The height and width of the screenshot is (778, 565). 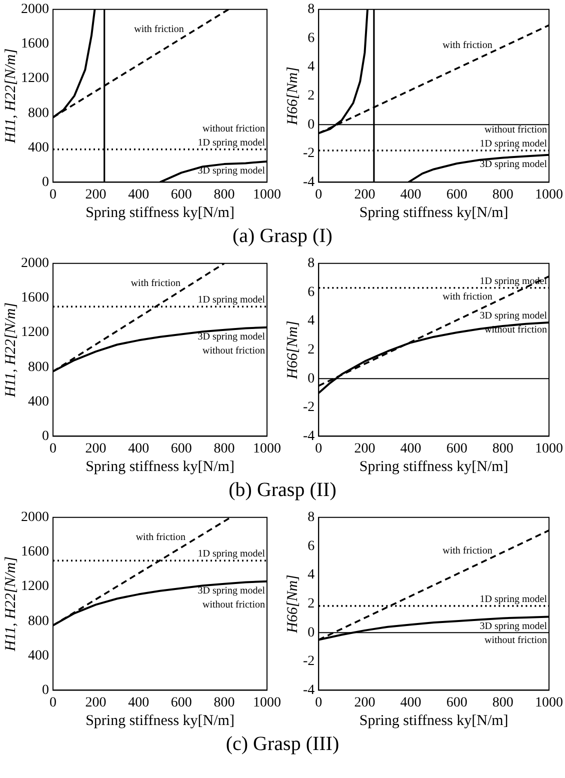 I want to click on text: (b) Grasp (II), so click(x=283, y=490).